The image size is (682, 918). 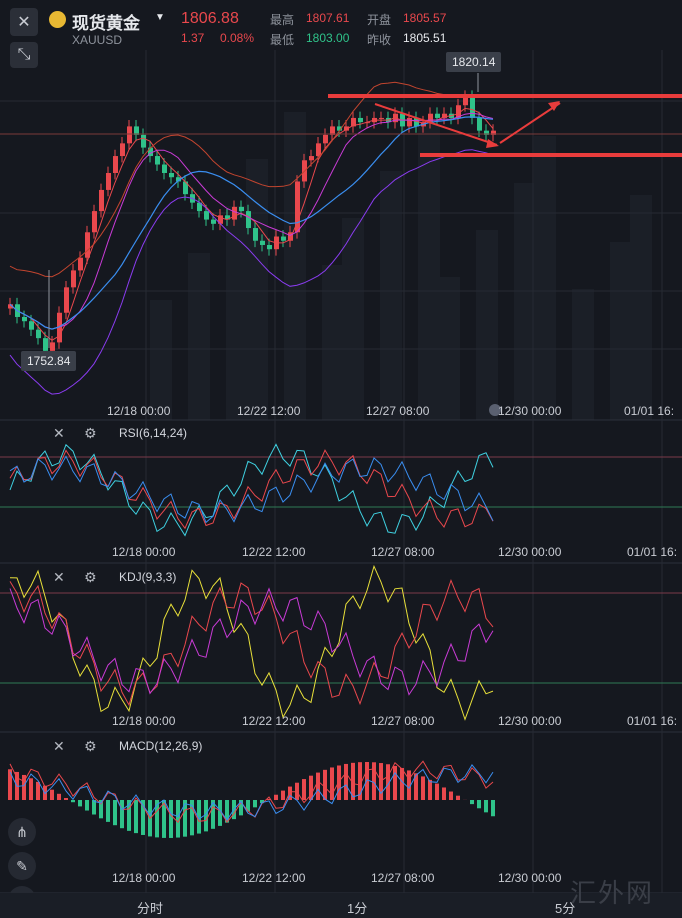 I want to click on macd-line, so click(x=251, y=792).